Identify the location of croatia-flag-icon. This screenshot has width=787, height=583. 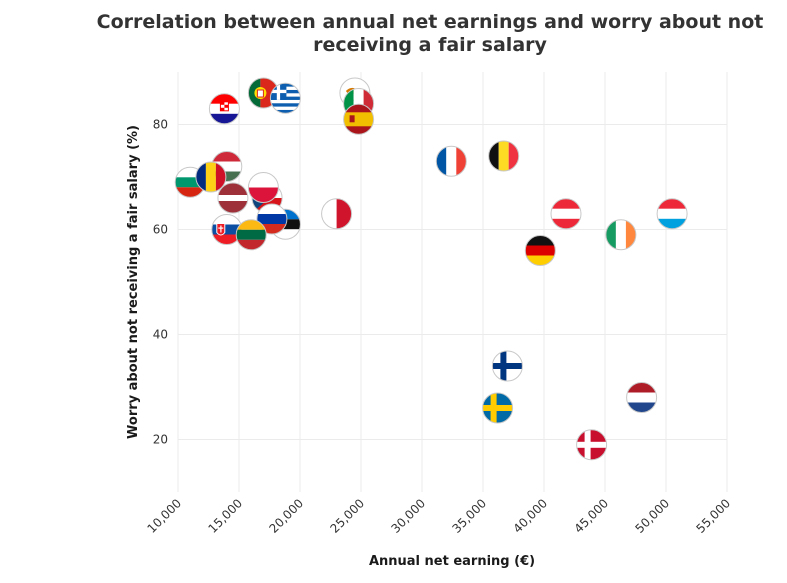
(224, 108).